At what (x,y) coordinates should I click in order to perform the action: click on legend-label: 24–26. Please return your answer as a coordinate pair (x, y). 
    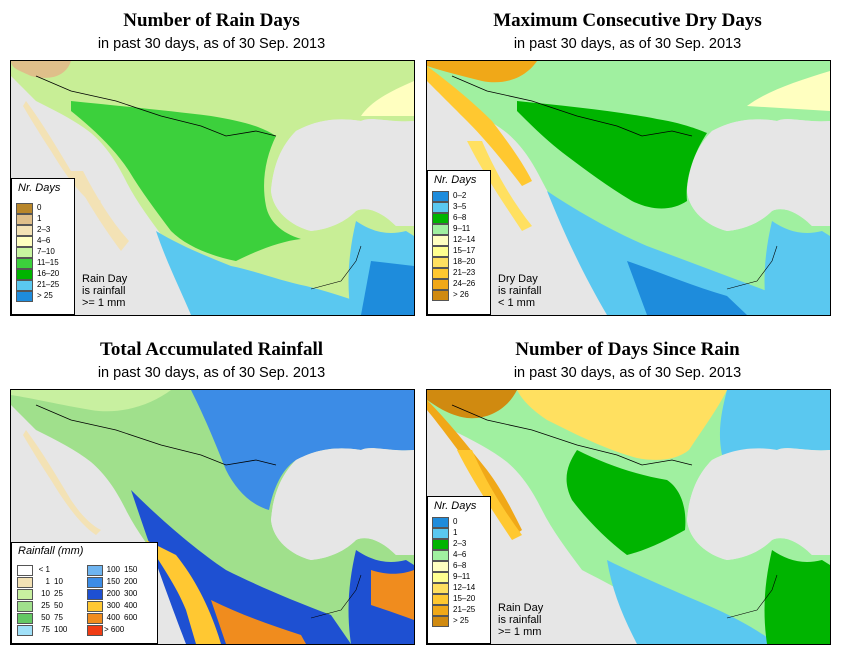
    Looking at the image, I should click on (464, 283).